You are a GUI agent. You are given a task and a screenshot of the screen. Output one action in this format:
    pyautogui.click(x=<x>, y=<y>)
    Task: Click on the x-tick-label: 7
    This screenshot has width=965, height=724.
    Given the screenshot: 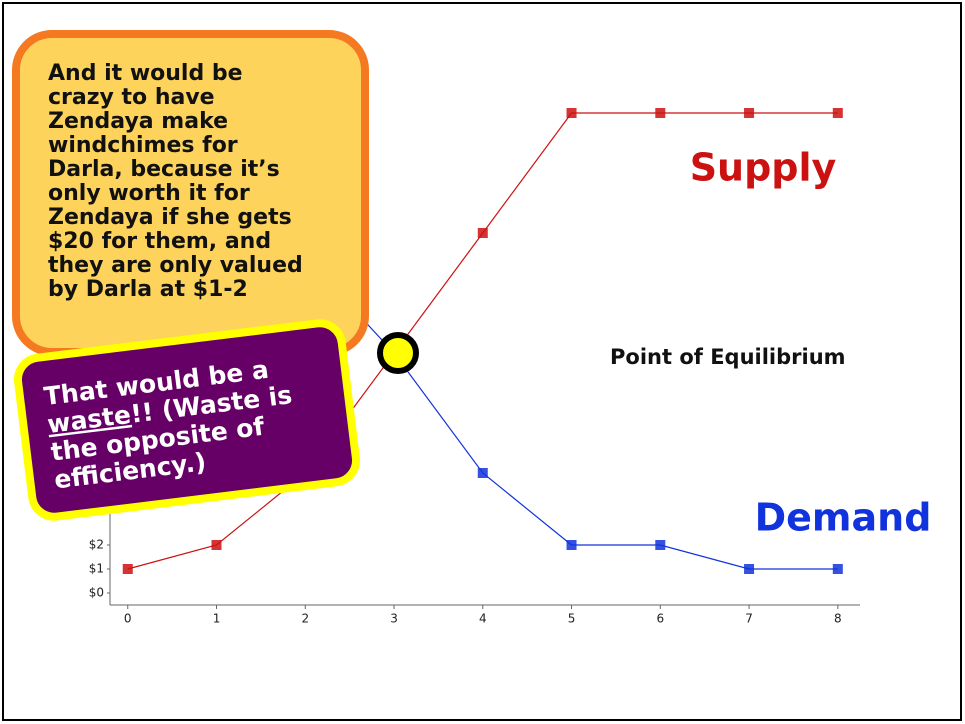 What is the action you would take?
    pyautogui.click(x=749, y=619)
    